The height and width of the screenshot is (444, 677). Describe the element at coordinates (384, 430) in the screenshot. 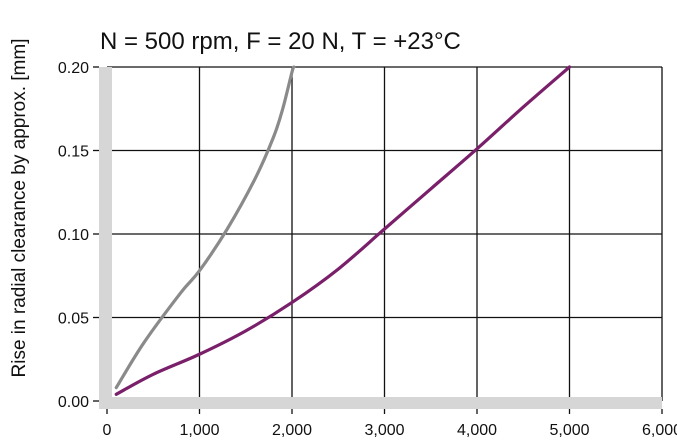

I see `x-tick-label: 3,000` at that location.